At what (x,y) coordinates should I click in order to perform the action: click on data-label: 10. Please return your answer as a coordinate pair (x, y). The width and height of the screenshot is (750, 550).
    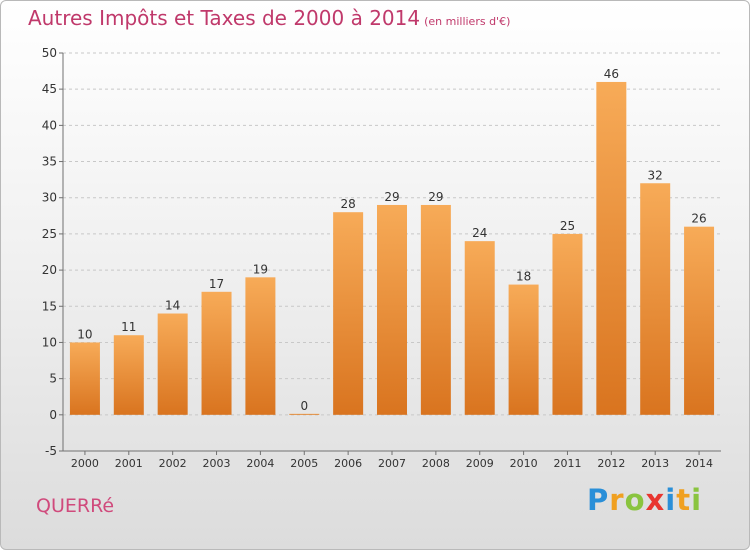
    Looking at the image, I should click on (84, 334).